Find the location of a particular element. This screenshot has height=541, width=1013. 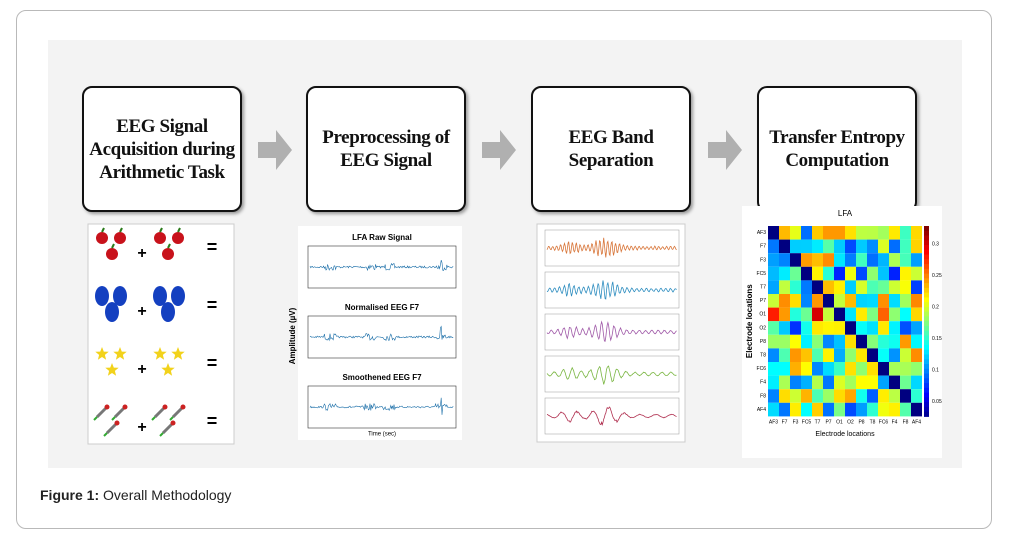

arrow is located at coordinates (275, 150).